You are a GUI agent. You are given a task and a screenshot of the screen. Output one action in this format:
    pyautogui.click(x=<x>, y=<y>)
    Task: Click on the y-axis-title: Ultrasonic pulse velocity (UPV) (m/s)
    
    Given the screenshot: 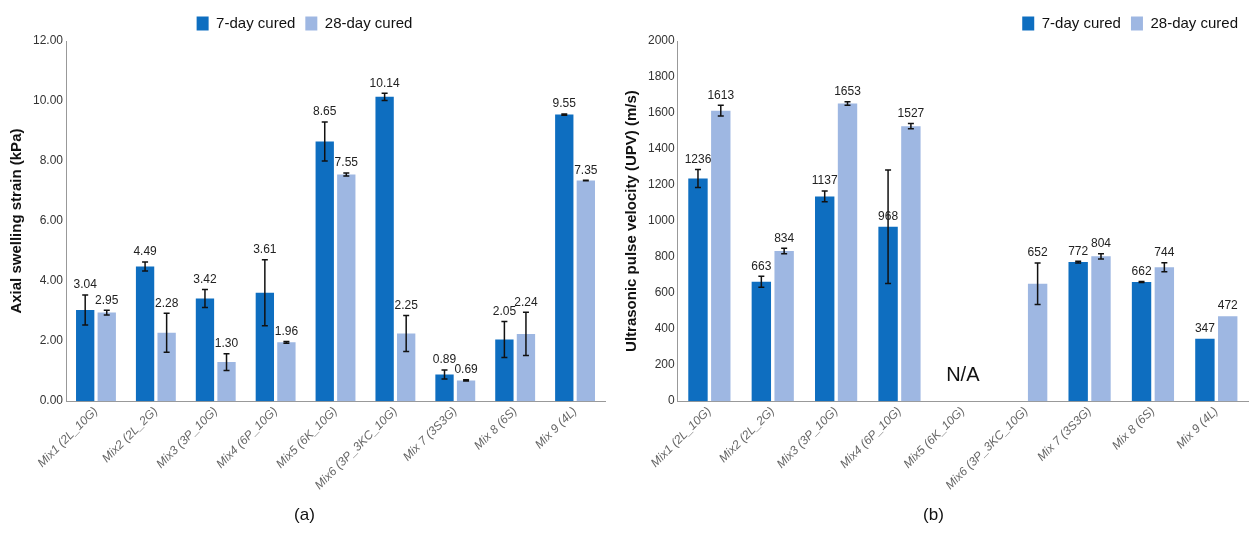 What is the action you would take?
    pyautogui.click(x=631, y=221)
    